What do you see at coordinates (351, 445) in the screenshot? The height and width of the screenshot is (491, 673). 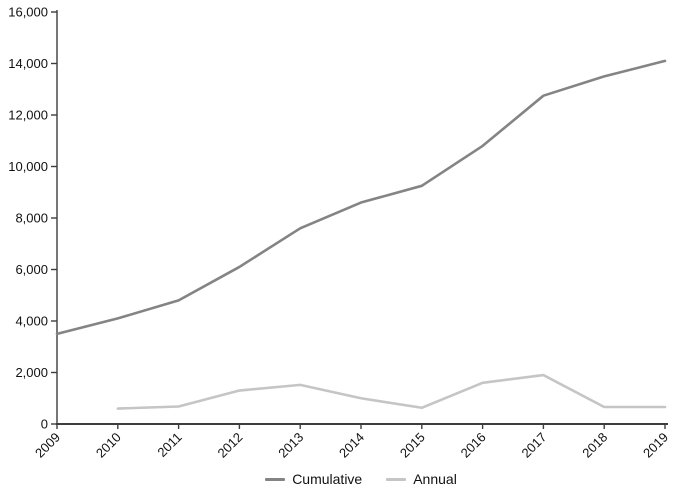 I see `x-axis-tick-label: 2014` at bounding box center [351, 445].